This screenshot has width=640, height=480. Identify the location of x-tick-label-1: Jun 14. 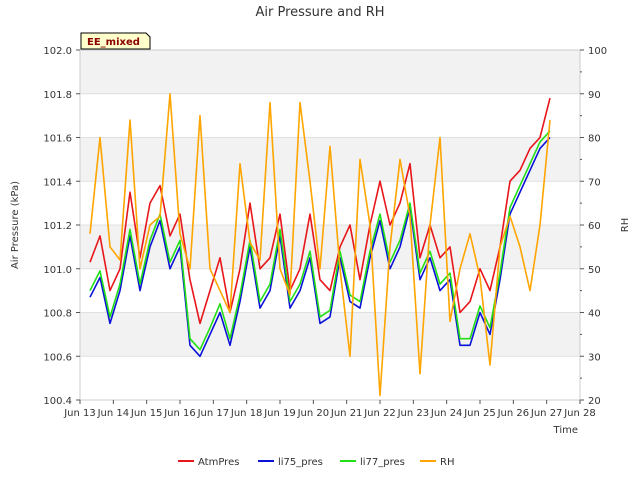
(113, 413).